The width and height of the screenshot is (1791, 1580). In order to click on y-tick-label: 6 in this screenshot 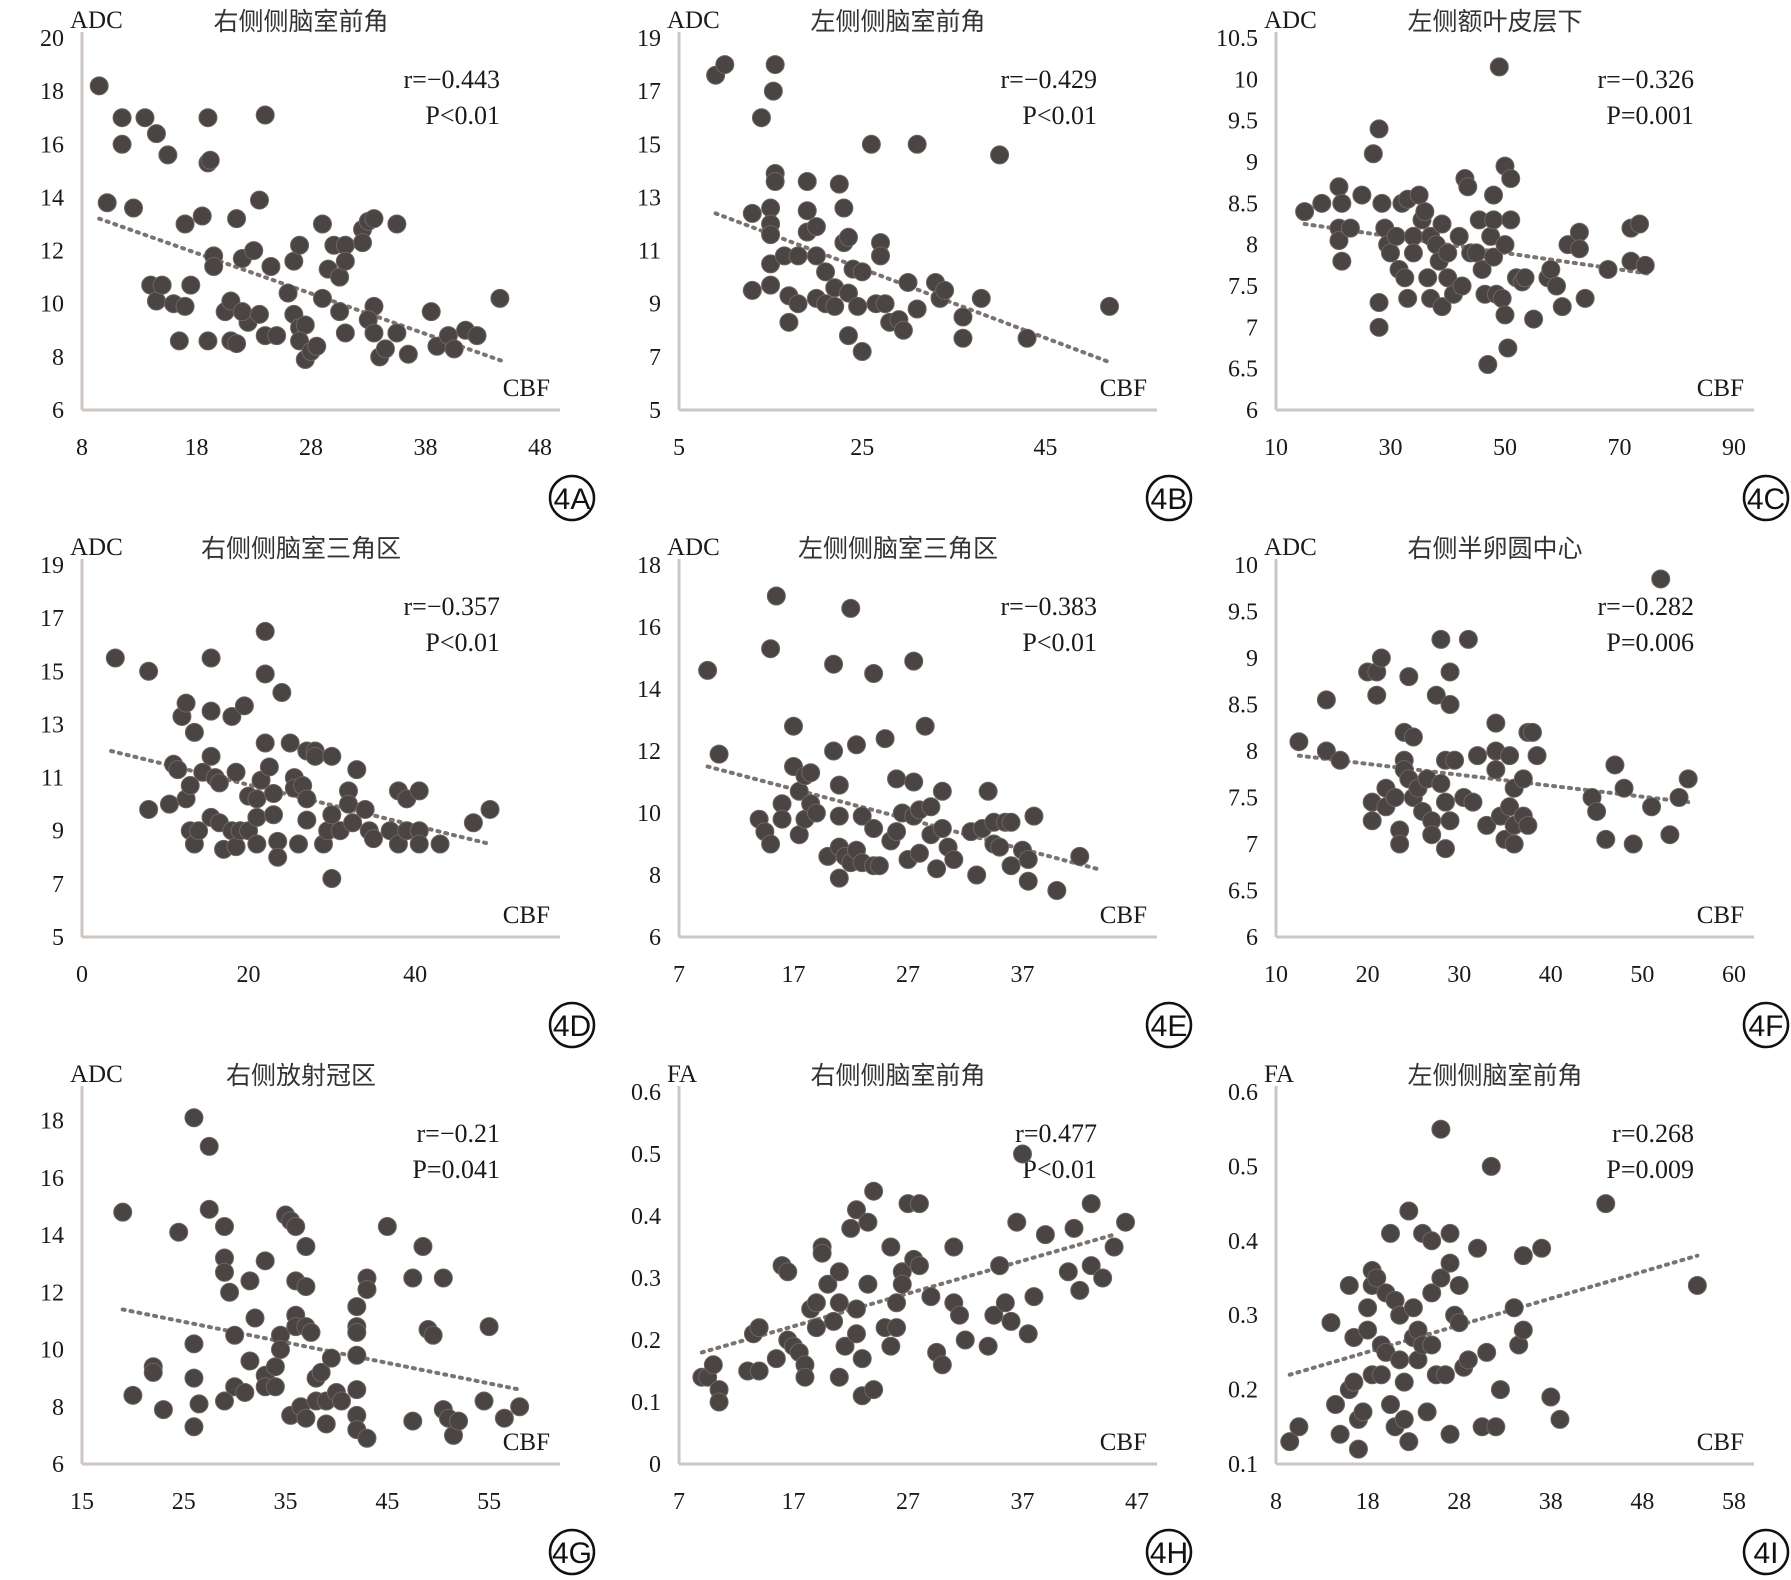, I will do `click(58, 1465)`.